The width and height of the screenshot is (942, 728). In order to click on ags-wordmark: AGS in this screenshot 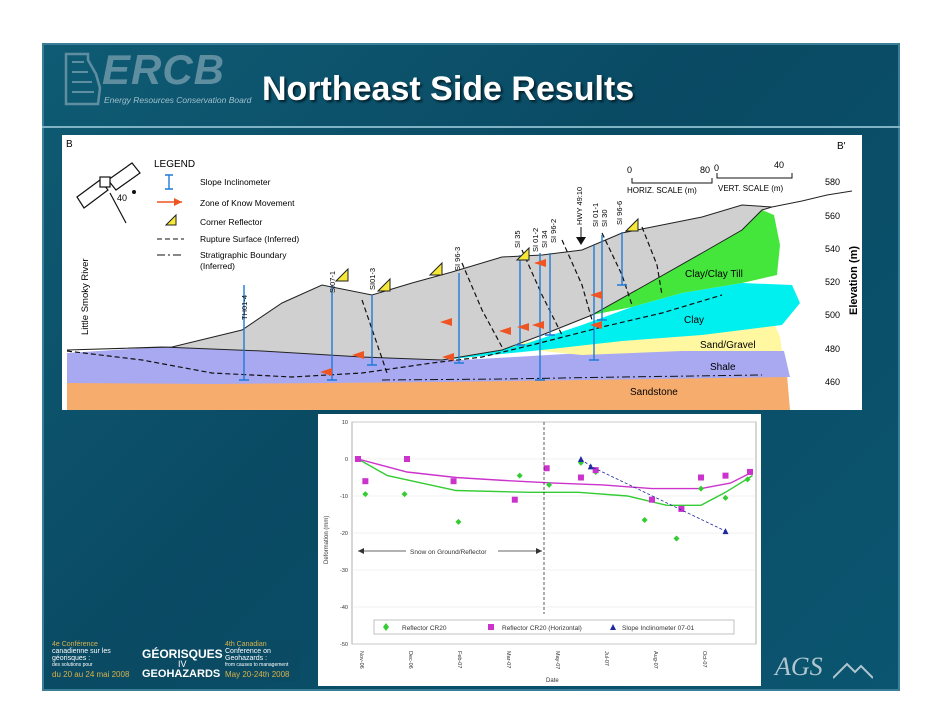, I will do `click(799, 666)`.